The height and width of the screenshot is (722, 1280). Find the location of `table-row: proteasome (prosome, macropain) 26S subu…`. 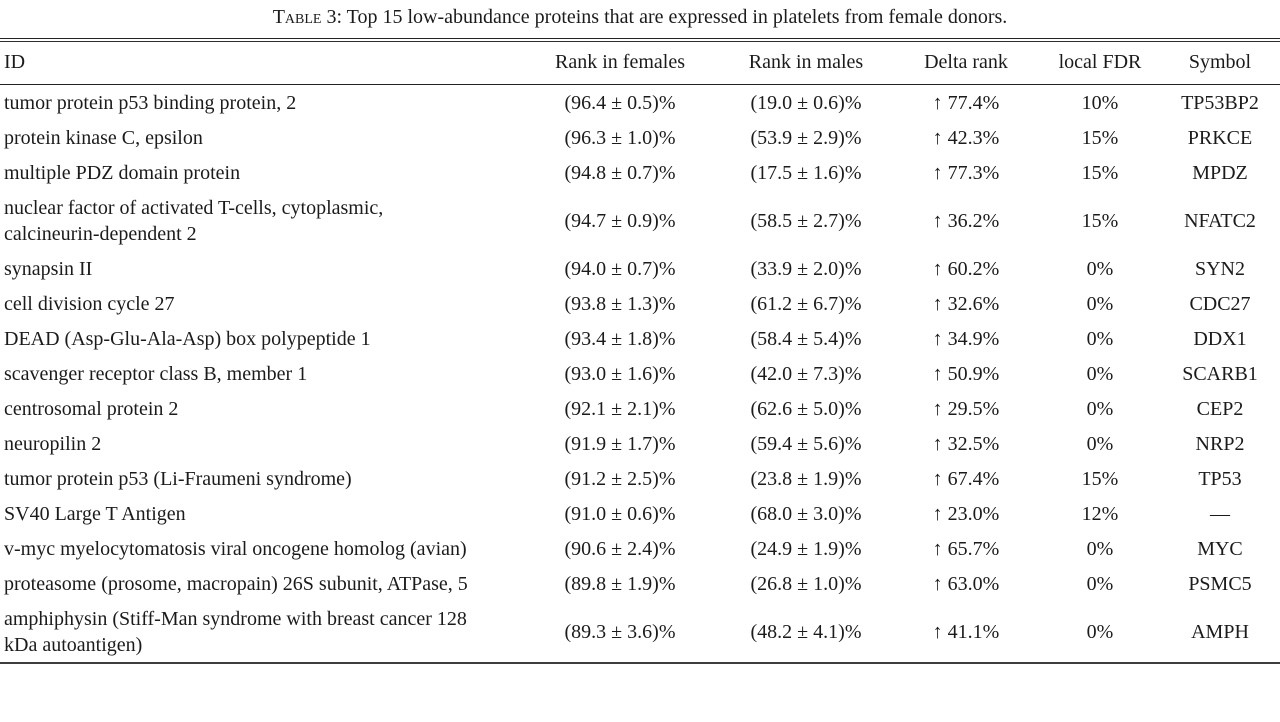

table-row: proteasome (prosome, macropain) 26S subu… is located at coordinates (640, 583).